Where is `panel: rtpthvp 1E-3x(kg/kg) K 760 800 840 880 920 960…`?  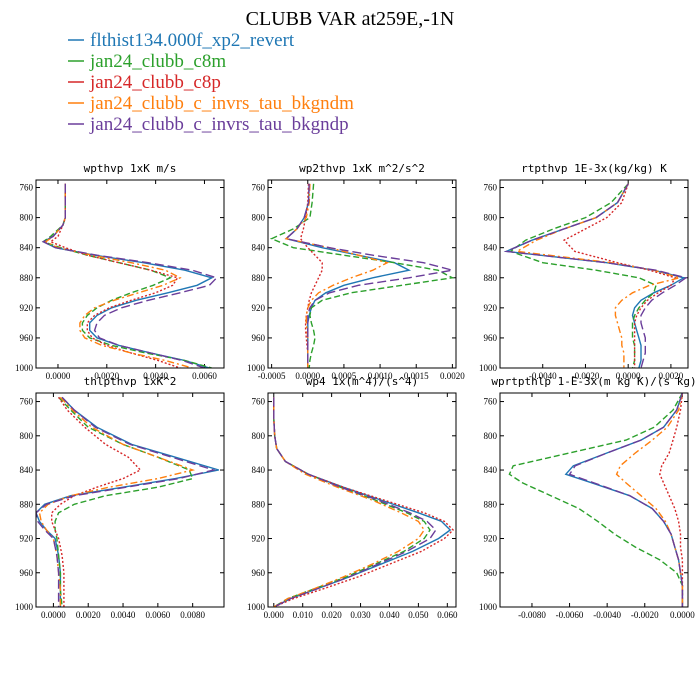 panel: rtpthvp 1E-3x(kg/kg) K 760 800 840 880 920 960… is located at coordinates (584, 271).